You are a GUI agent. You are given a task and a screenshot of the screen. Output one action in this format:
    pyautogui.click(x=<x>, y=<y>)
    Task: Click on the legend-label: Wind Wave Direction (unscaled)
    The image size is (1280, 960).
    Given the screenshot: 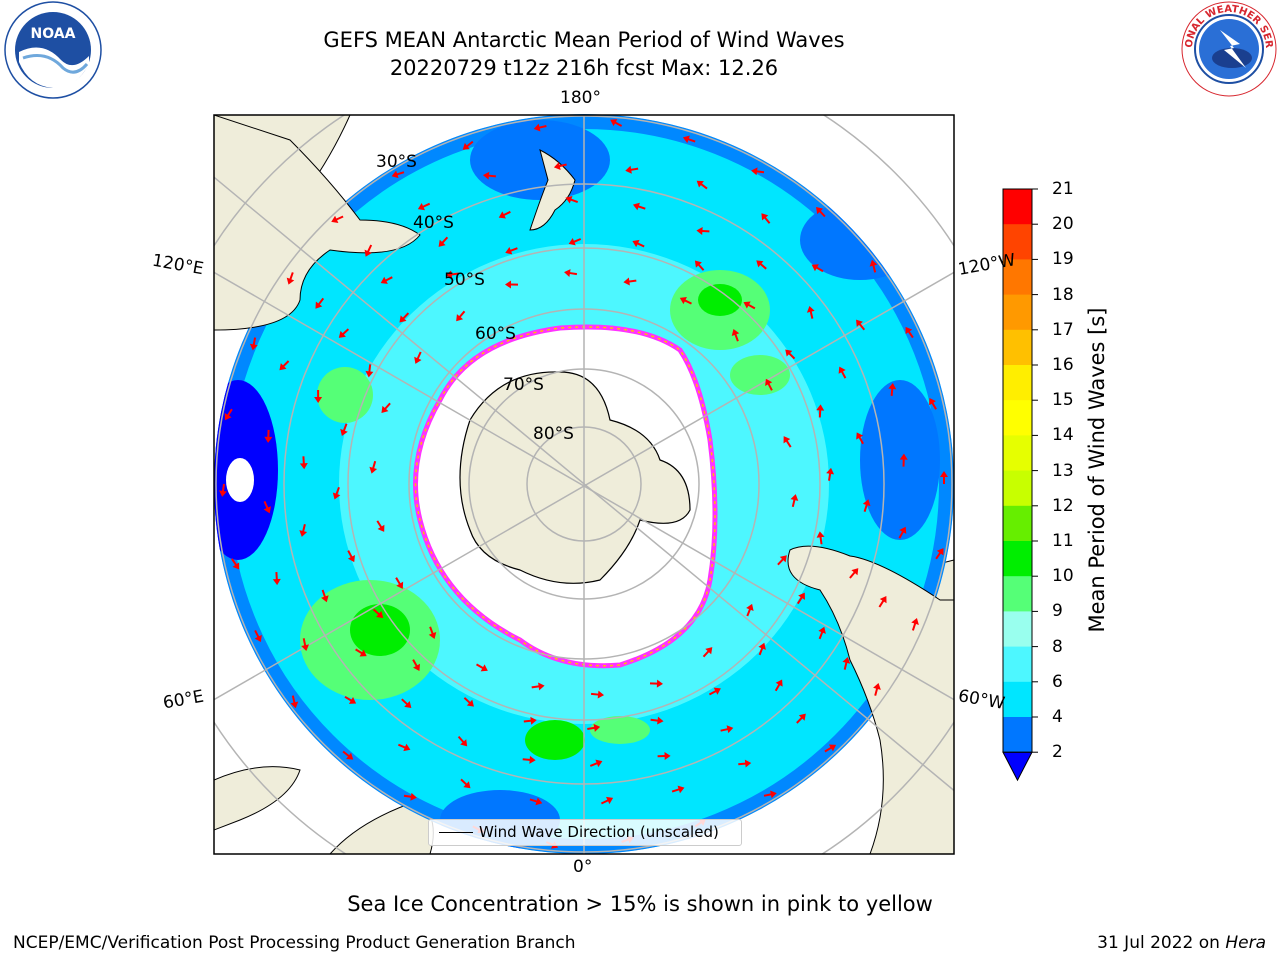 What is the action you would take?
    pyautogui.click(x=599, y=832)
    